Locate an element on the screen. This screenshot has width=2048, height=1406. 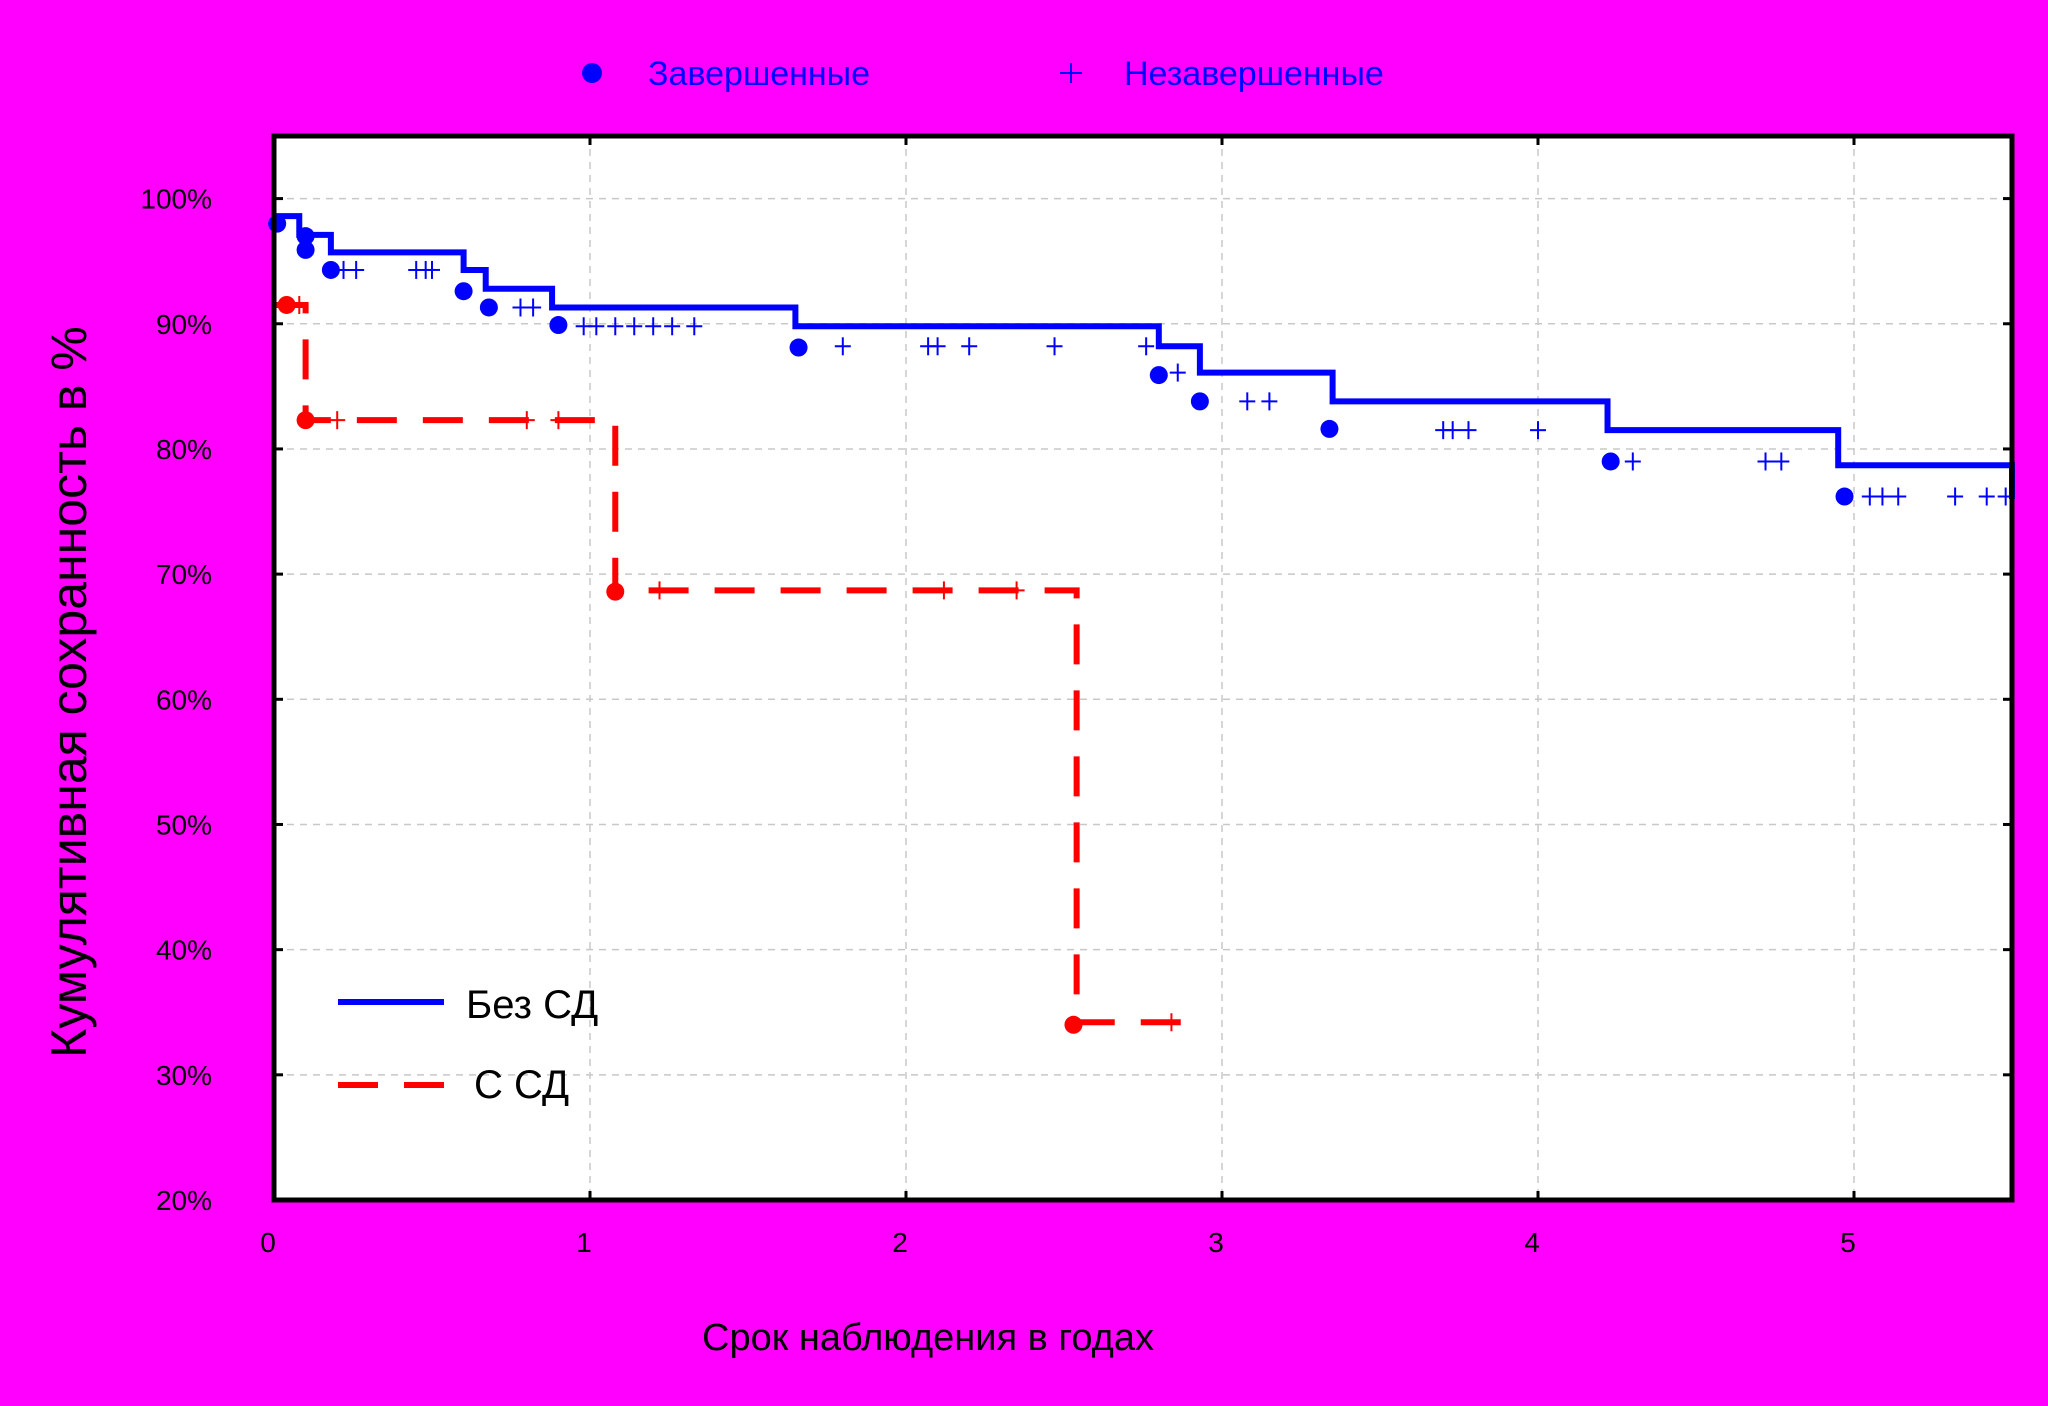
y-axis-title: Кумулятивная сохранность в % is located at coordinates (69, 692).